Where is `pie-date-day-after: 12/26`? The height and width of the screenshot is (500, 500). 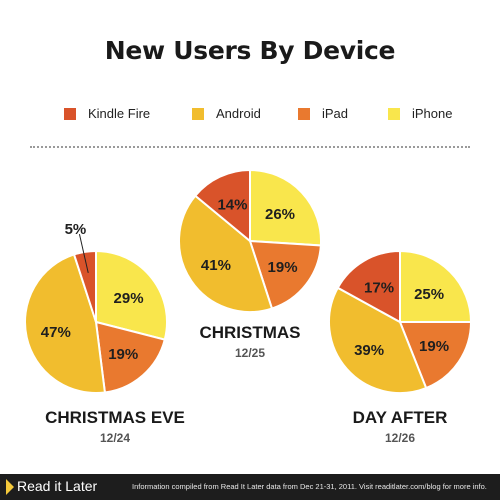 pie-date-day-after: 12/26 is located at coordinates (400, 438).